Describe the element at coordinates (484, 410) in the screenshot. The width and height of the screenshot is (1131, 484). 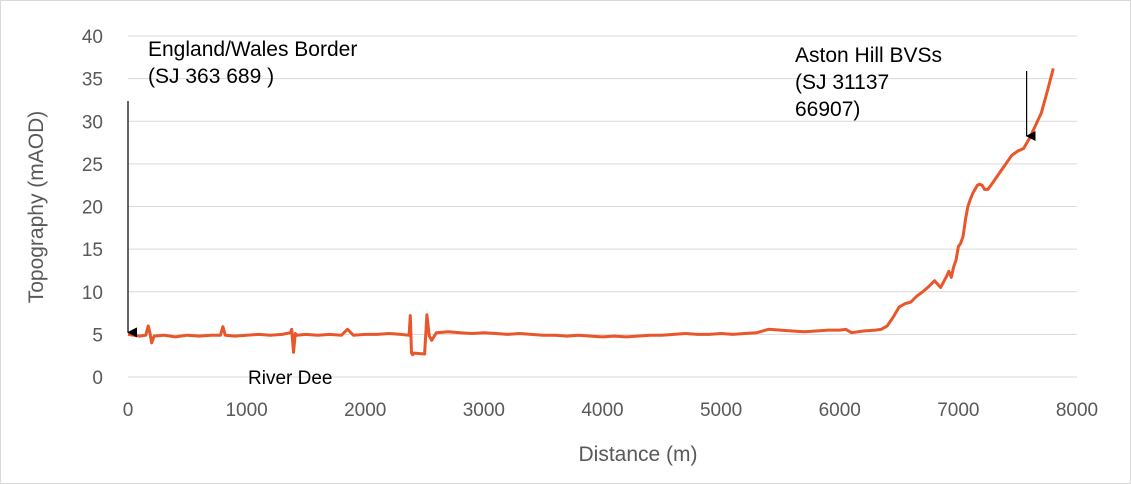
I see `x-tick-label: 3000` at that location.